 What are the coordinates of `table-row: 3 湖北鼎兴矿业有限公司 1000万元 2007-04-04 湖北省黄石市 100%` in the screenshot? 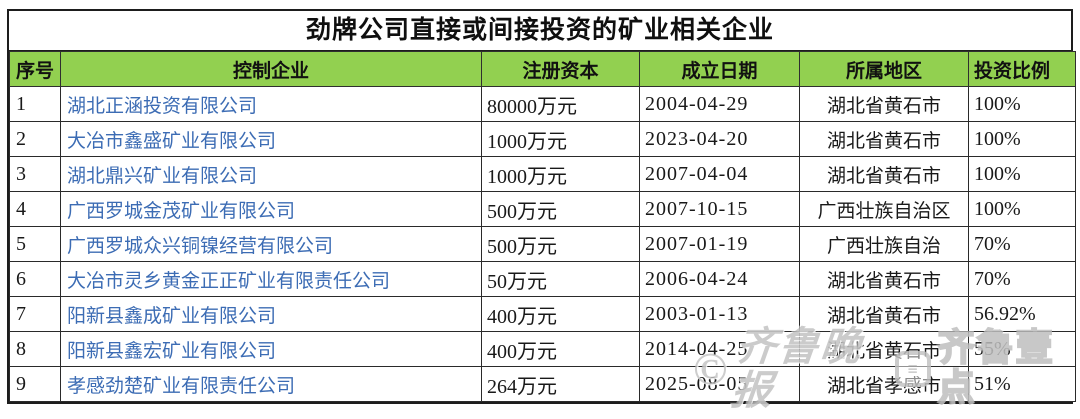 It's located at (542, 174).